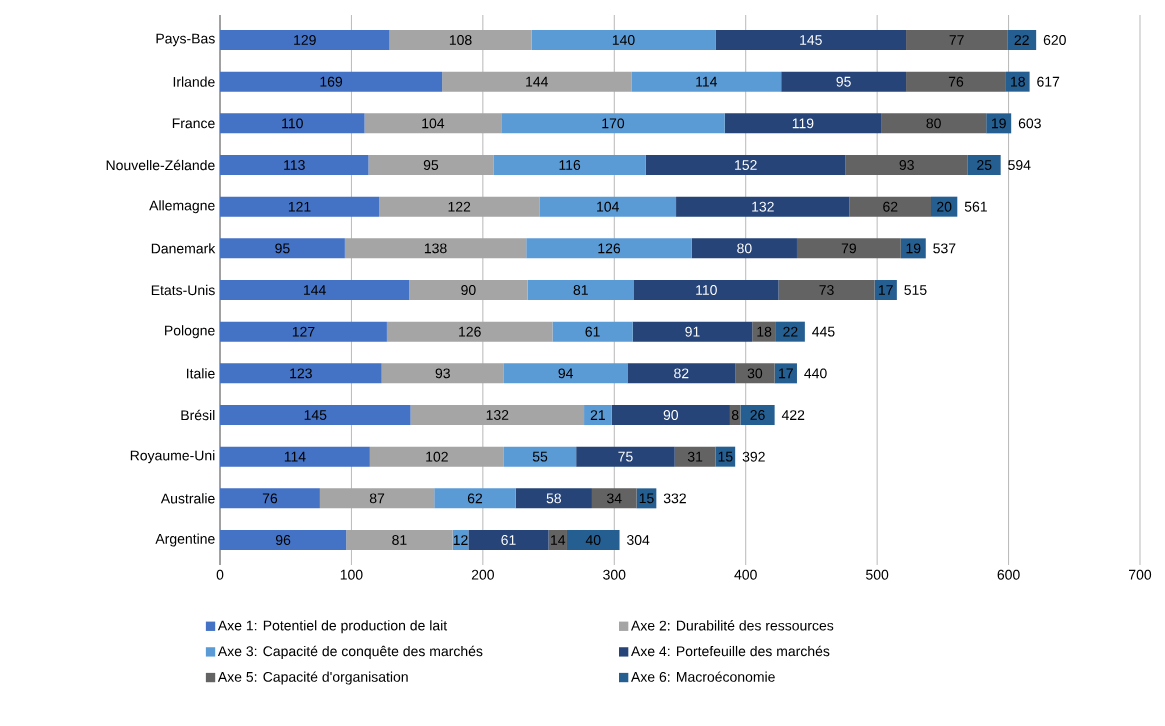 This screenshot has width=1165, height=726. I want to click on total-label: 445, so click(823, 331).